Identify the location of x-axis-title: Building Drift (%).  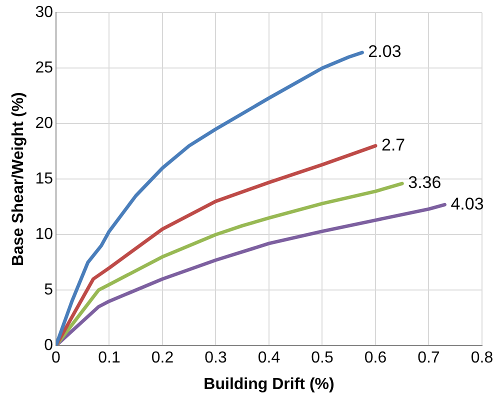
(269, 384).